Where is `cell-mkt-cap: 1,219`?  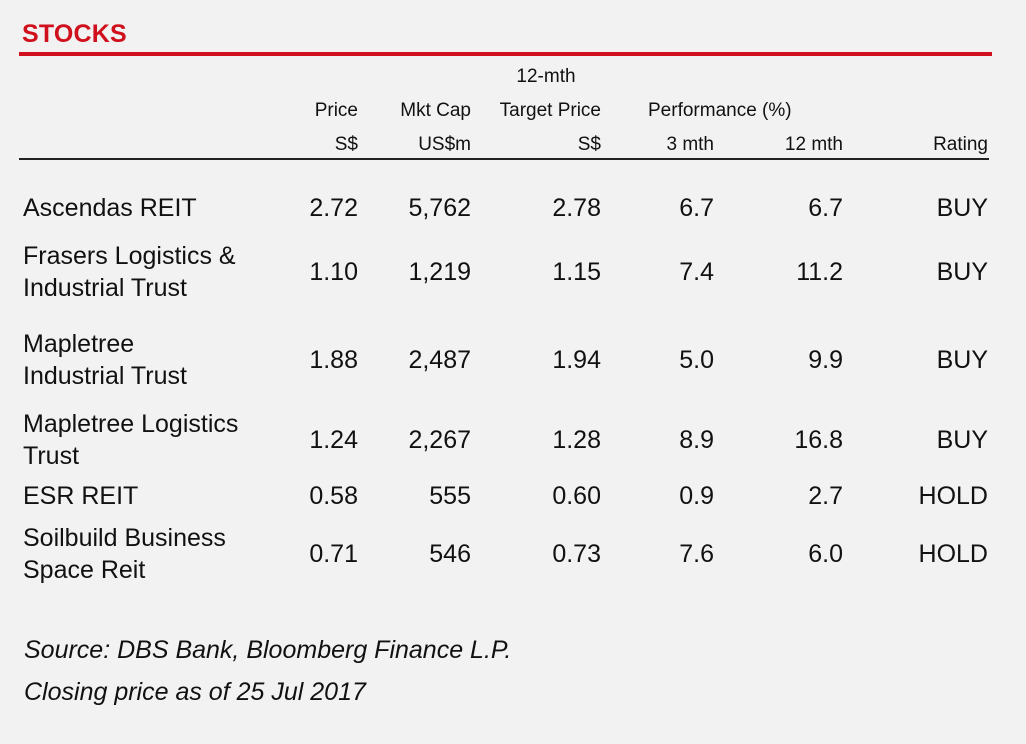 cell-mkt-cap: 1,219 is located at coordinates (439, 272).